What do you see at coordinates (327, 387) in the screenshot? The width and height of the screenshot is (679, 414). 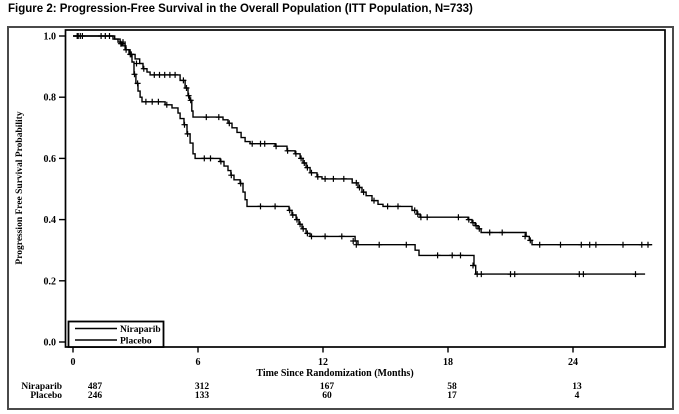 I see `risk-count: 167` at bounding box center [327, 387].